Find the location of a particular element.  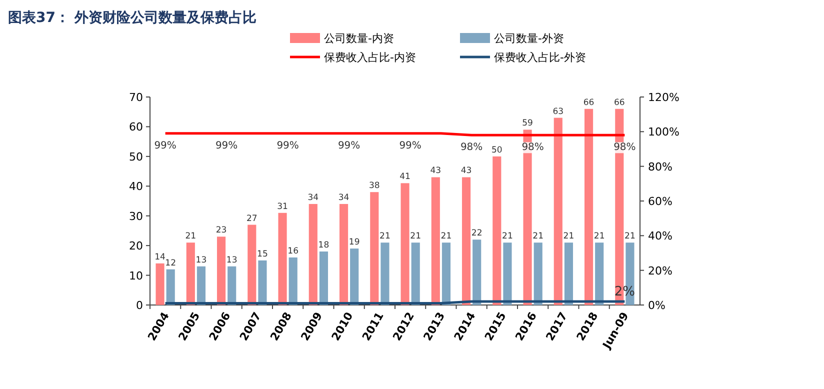

y2-tick-label: 100% is located at coordinates (664, 132).